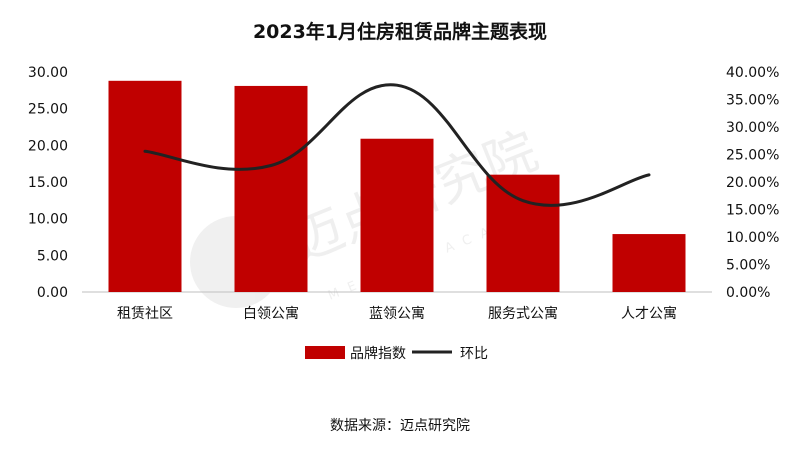 The height and width of the screenshot is (459, 800). Describe the element at coordinates (52, 293) in the screenshot. I see `y-left-tick-label: 0.00` at that location.